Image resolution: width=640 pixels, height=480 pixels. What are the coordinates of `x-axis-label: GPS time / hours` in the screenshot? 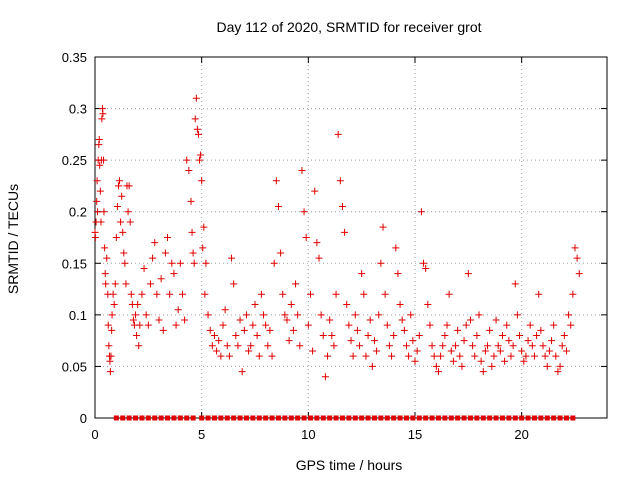 It's located at (349, 465).